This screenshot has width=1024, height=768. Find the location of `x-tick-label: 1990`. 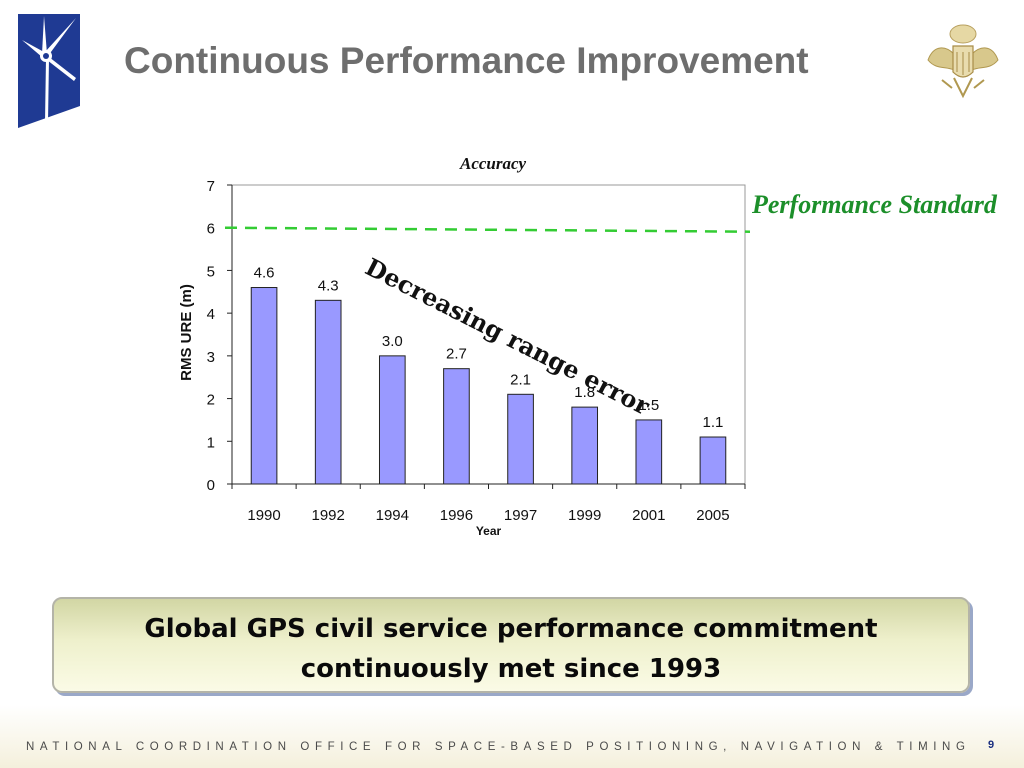

x-tick-label: 1990 is located at coordinates (263, 515).